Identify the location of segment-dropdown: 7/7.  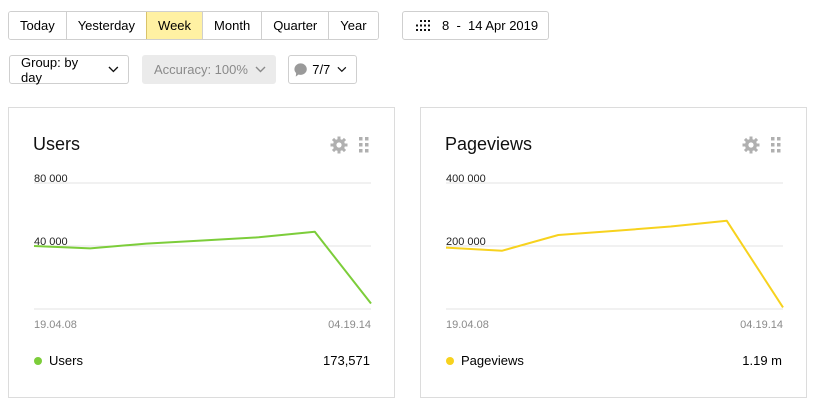
(322, 69).